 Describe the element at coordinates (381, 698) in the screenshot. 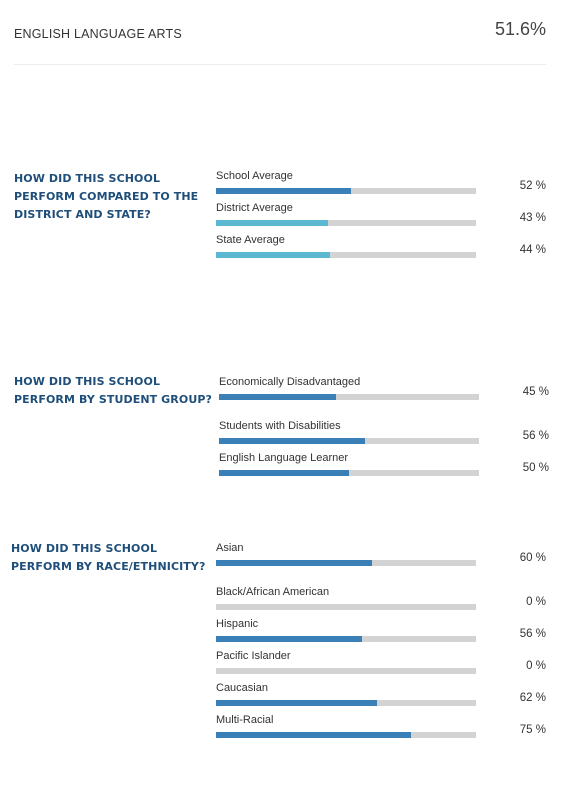

I see `bar-row: Caucasian 62 %` at that location.